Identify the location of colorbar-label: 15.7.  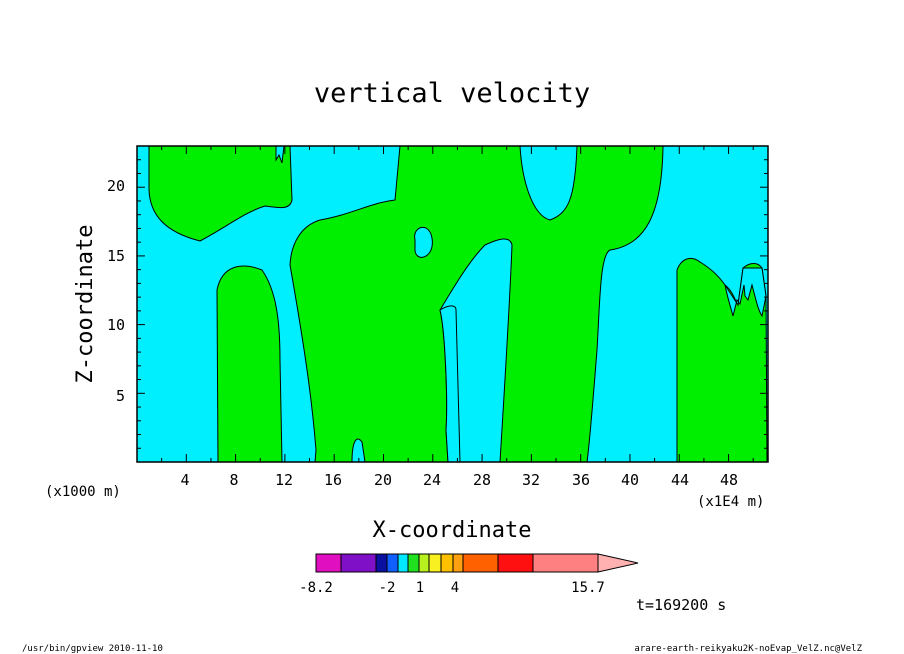
(588, 588).